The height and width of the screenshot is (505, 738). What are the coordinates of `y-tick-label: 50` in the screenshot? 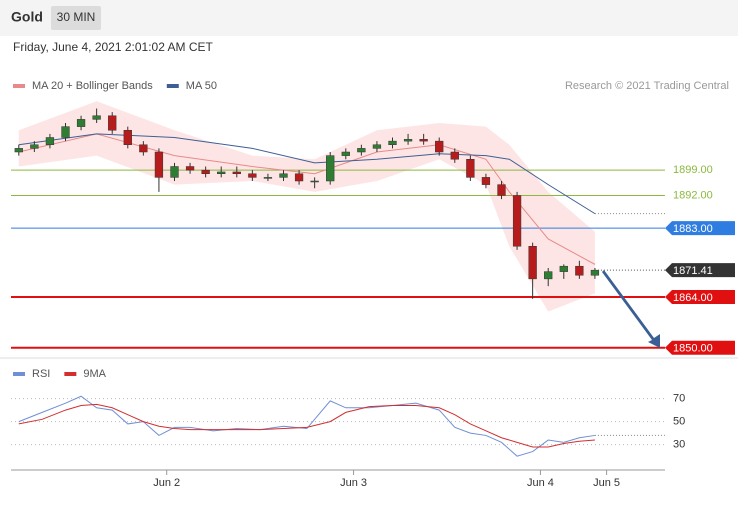 It's located at (679, 422).